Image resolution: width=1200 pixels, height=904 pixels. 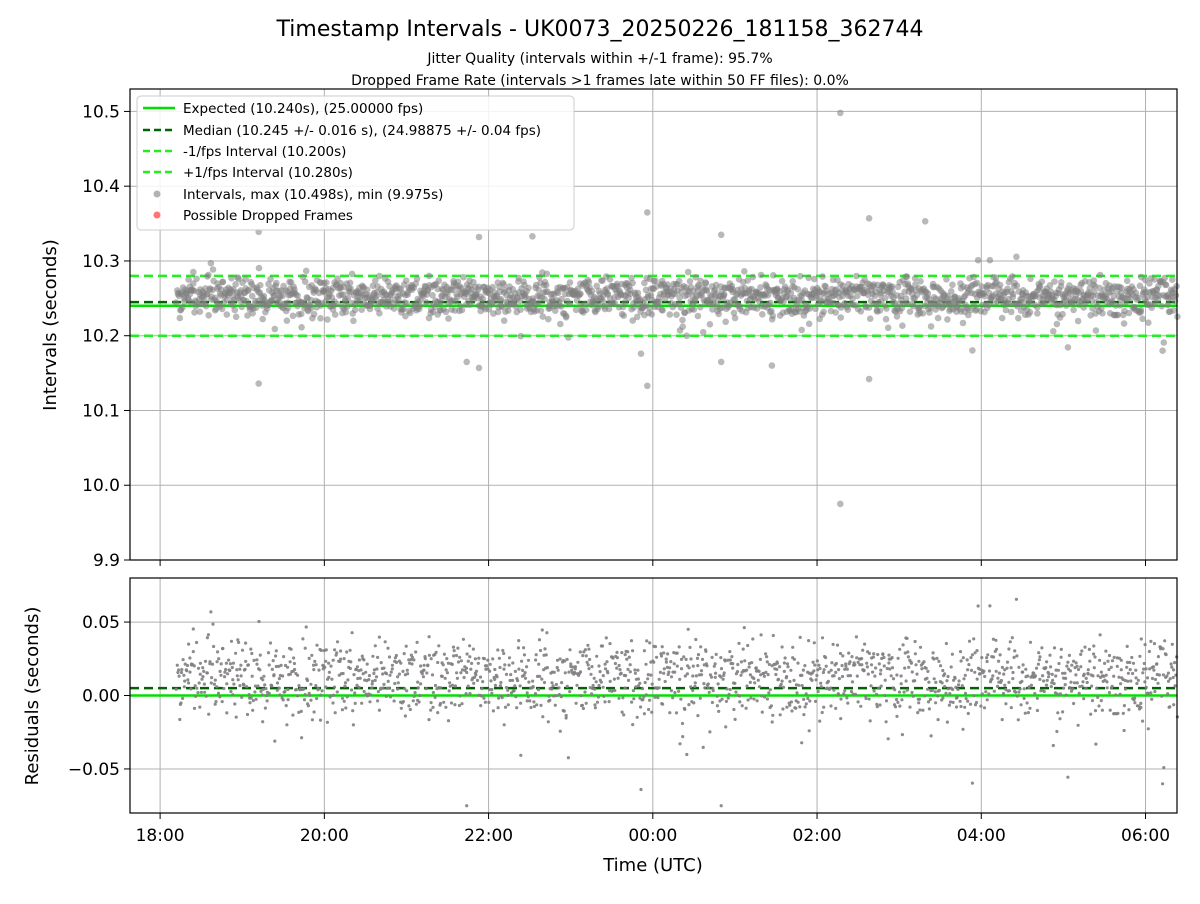 I want to click on intervals-y-tick-label: 10.3, so click(x=101, y=262).